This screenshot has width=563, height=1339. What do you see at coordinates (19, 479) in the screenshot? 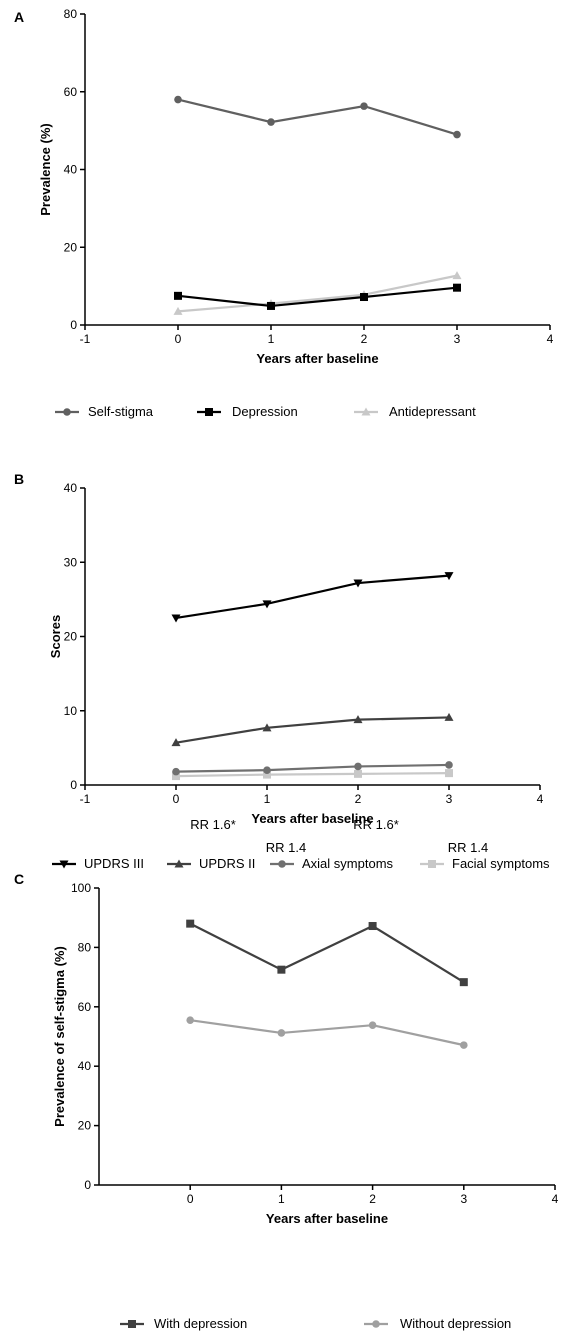
I see `panel-label: B` at bounding box center [19, 479].